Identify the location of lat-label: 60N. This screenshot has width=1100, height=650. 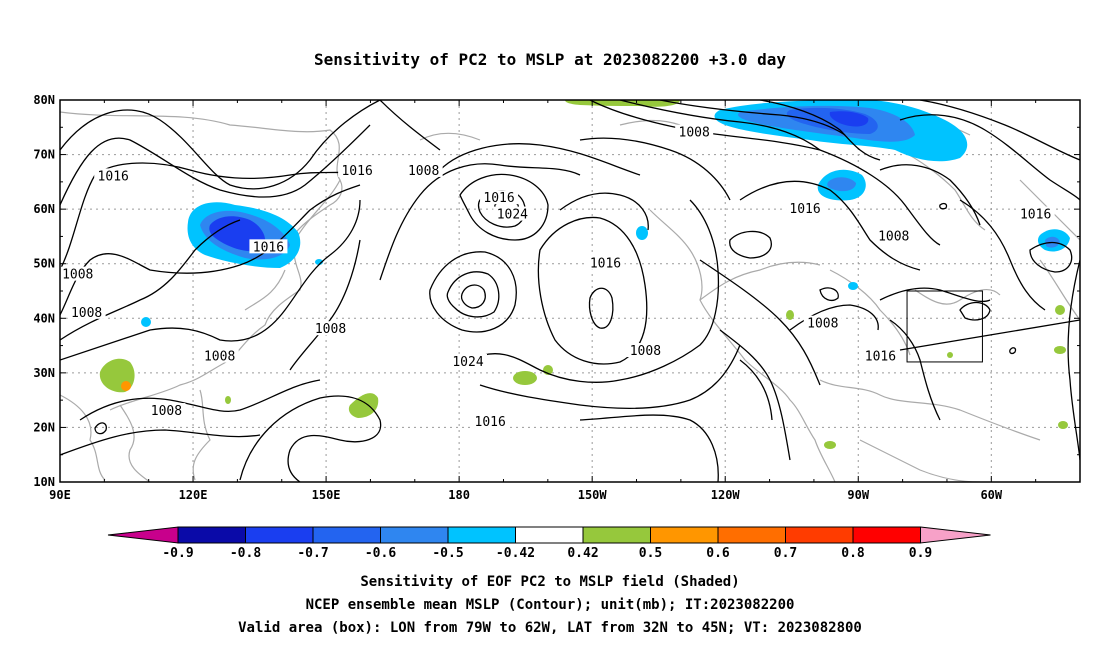
(44, 209).